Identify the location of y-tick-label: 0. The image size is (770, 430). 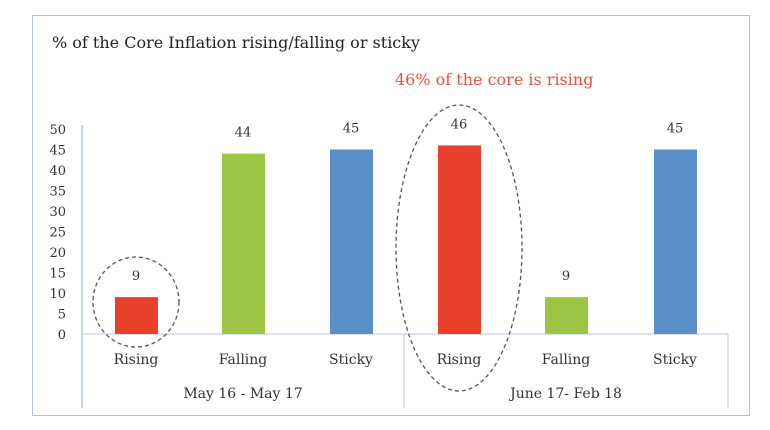
(62, 335).